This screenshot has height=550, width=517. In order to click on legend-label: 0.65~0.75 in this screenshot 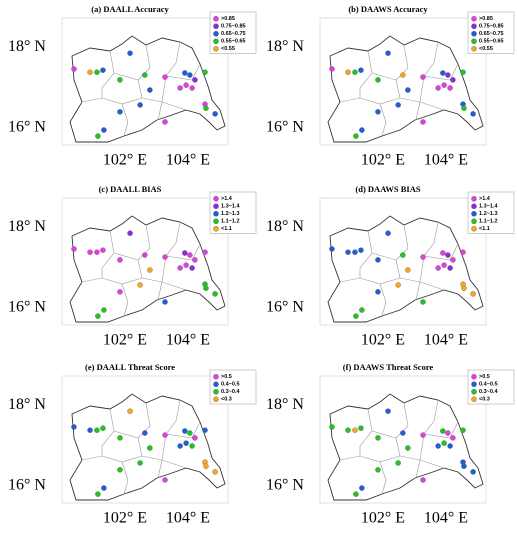, I will do `click(233, 34)`.